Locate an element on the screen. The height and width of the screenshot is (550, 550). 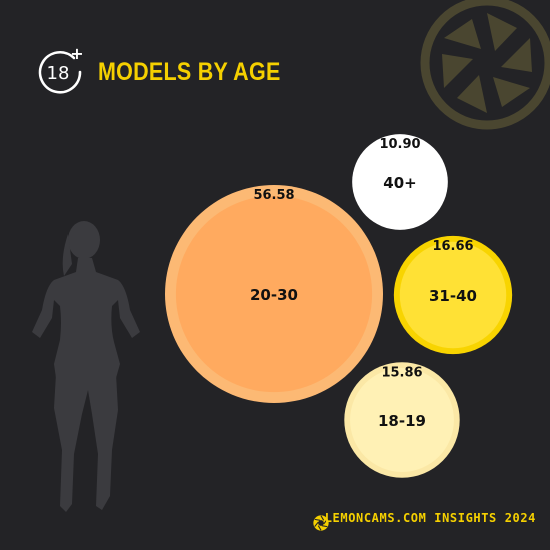
value-label: 10.90 is located at coordinates (399, 144).